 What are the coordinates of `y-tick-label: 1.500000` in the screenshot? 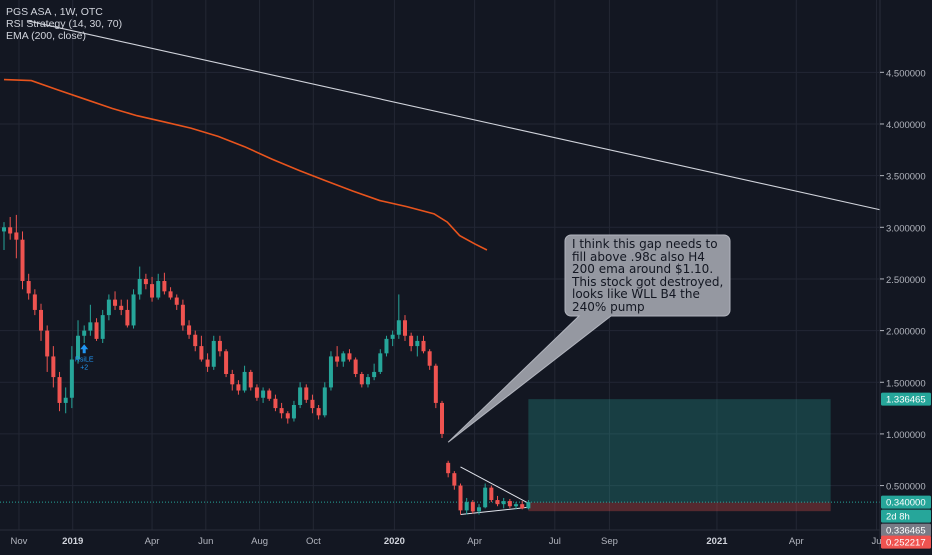 It's located at (906, 383).